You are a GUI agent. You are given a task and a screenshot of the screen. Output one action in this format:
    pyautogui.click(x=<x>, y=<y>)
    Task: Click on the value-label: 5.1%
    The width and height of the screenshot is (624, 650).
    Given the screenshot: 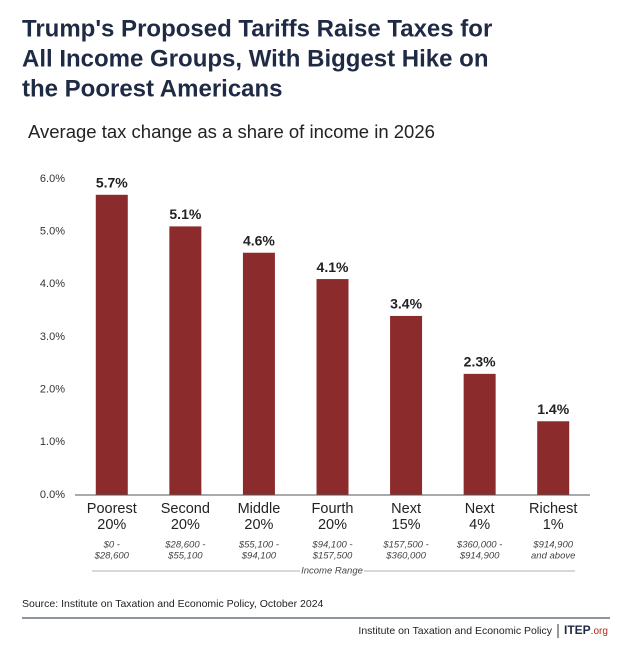 What is the action you would take?
    pyautogui.click(x=185, y=214)
    